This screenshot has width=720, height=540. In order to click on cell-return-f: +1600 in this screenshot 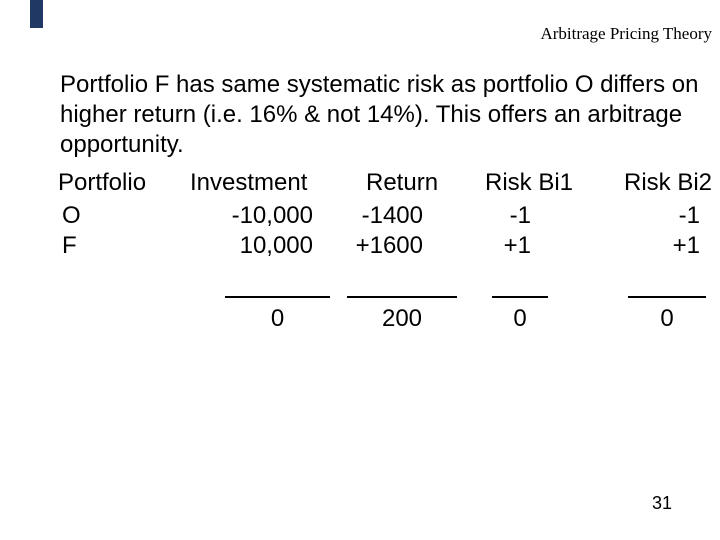, I will do `click(389, 245)`.